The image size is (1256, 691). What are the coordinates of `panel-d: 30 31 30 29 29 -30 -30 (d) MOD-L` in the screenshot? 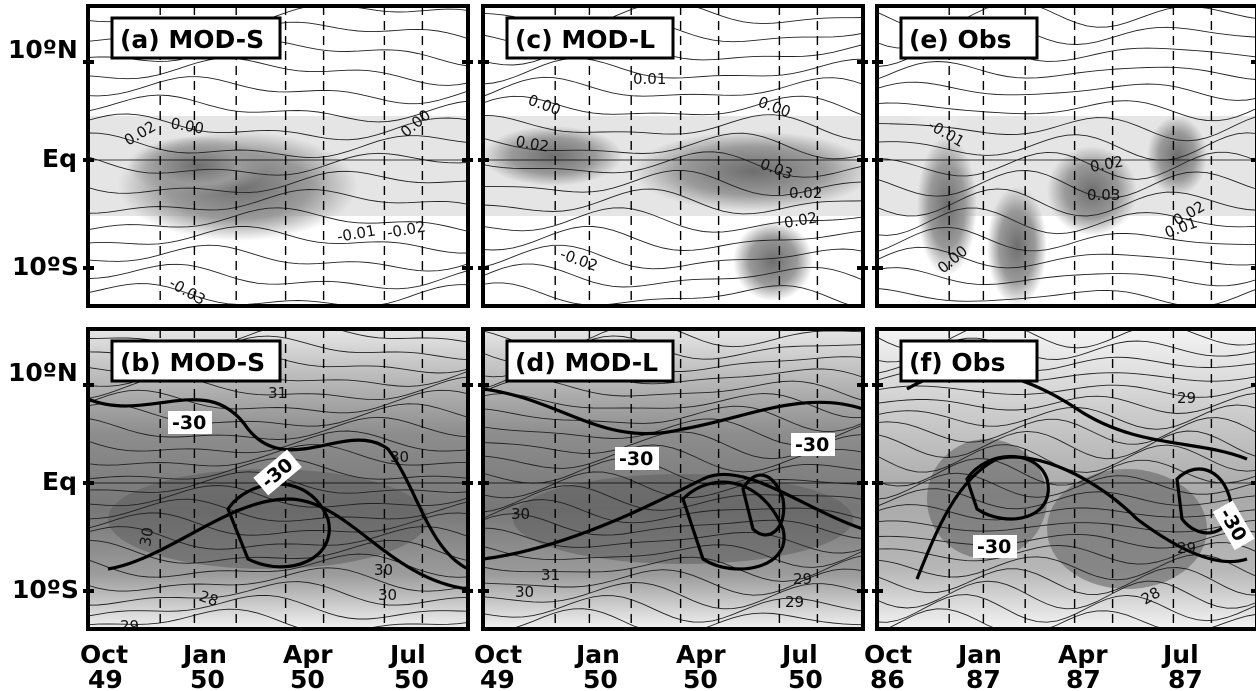 It's located at (673, 479).